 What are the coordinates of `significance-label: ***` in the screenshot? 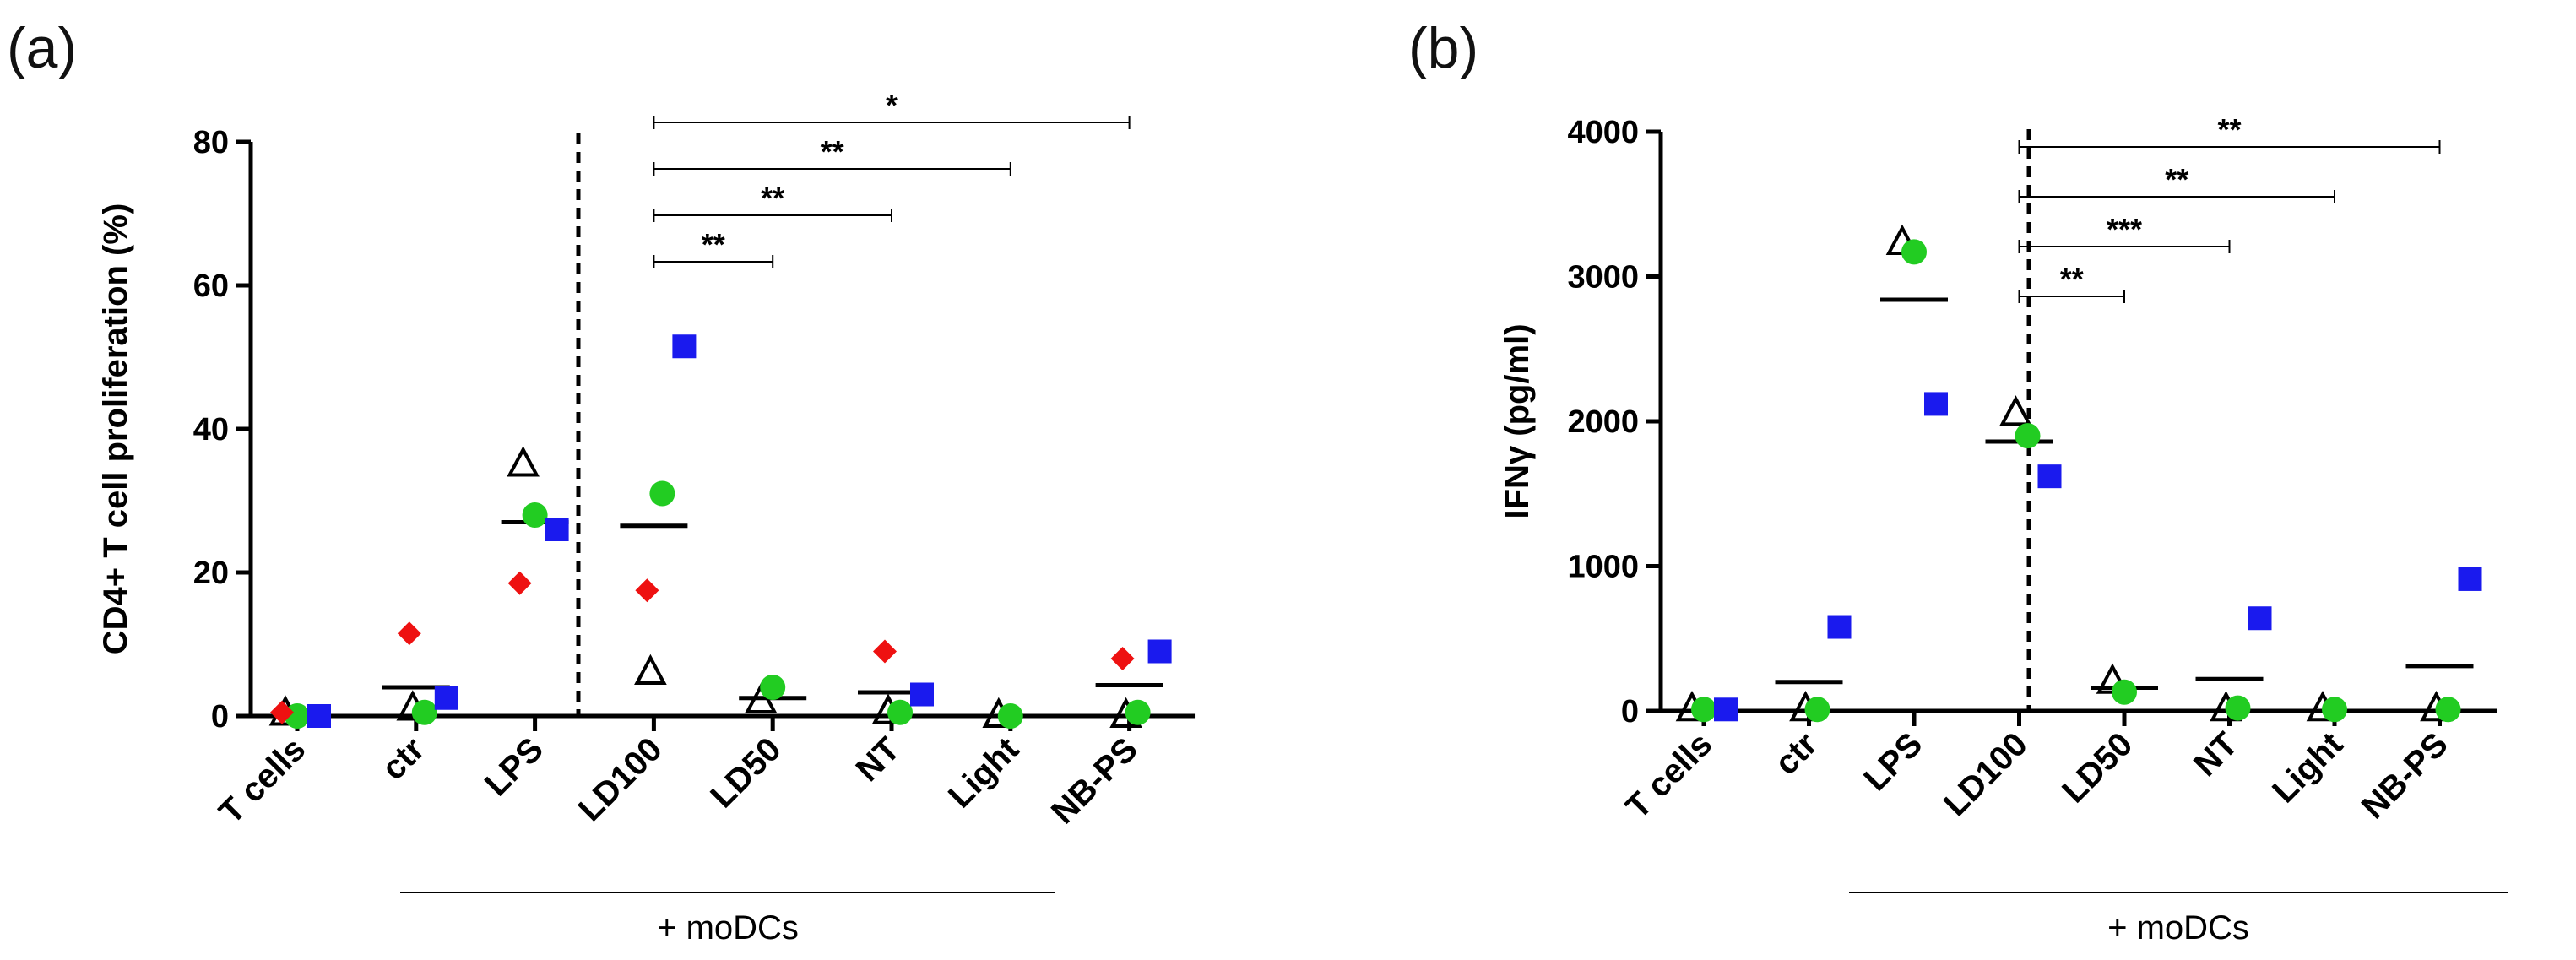 It's located at (2124, 229).